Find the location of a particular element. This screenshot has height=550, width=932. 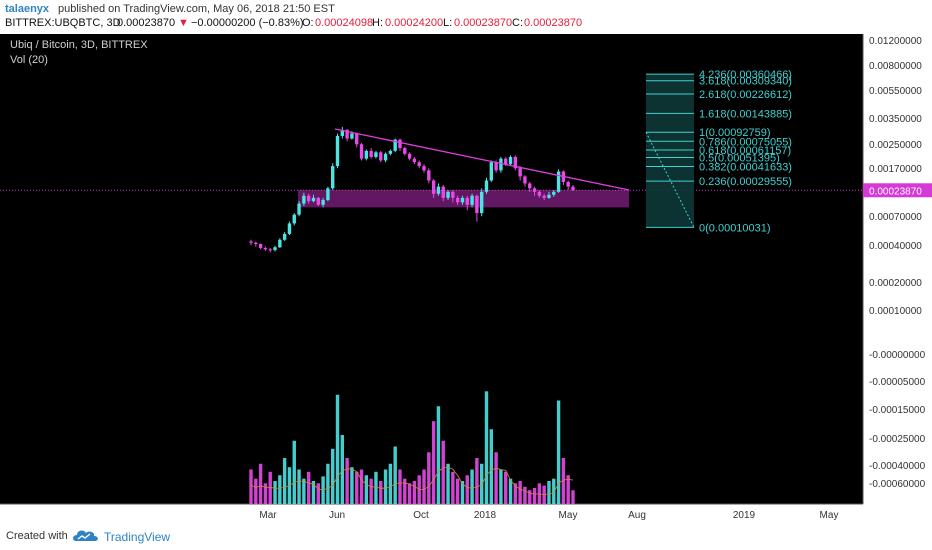

high-value: 0.00024200 is located at coordinates (414, 23).